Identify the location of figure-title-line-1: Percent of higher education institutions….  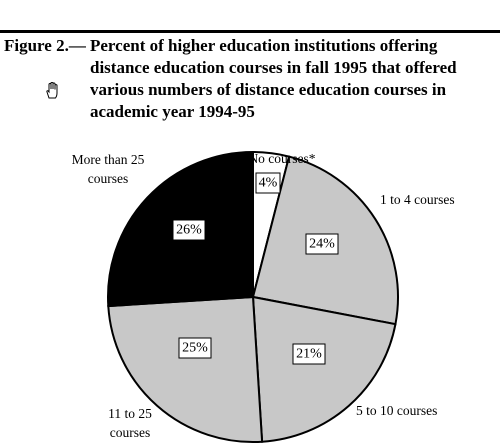
(264, 45).